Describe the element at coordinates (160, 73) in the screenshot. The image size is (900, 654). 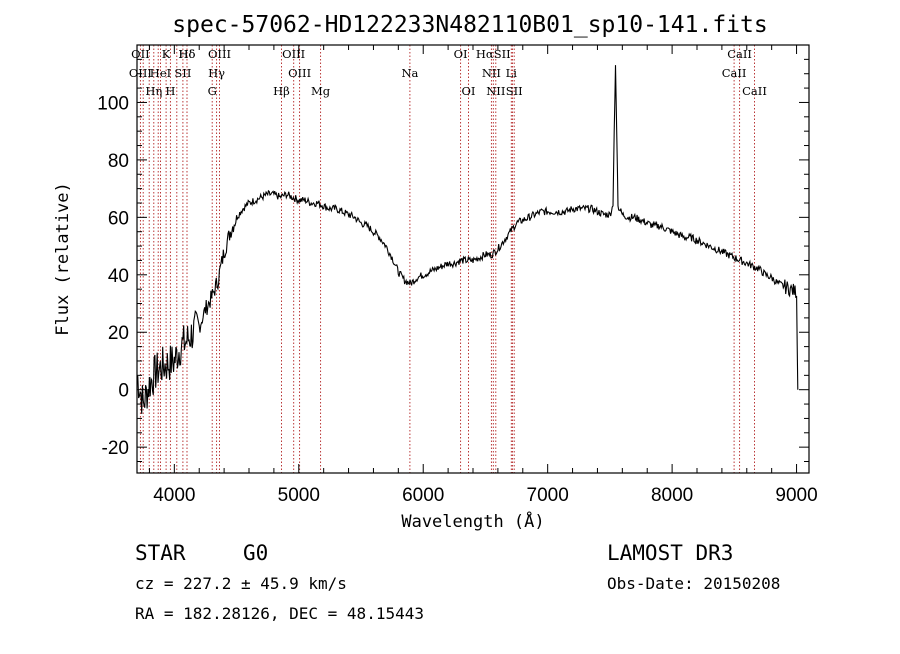
I see `spectral-line-label: HeI` at that location.